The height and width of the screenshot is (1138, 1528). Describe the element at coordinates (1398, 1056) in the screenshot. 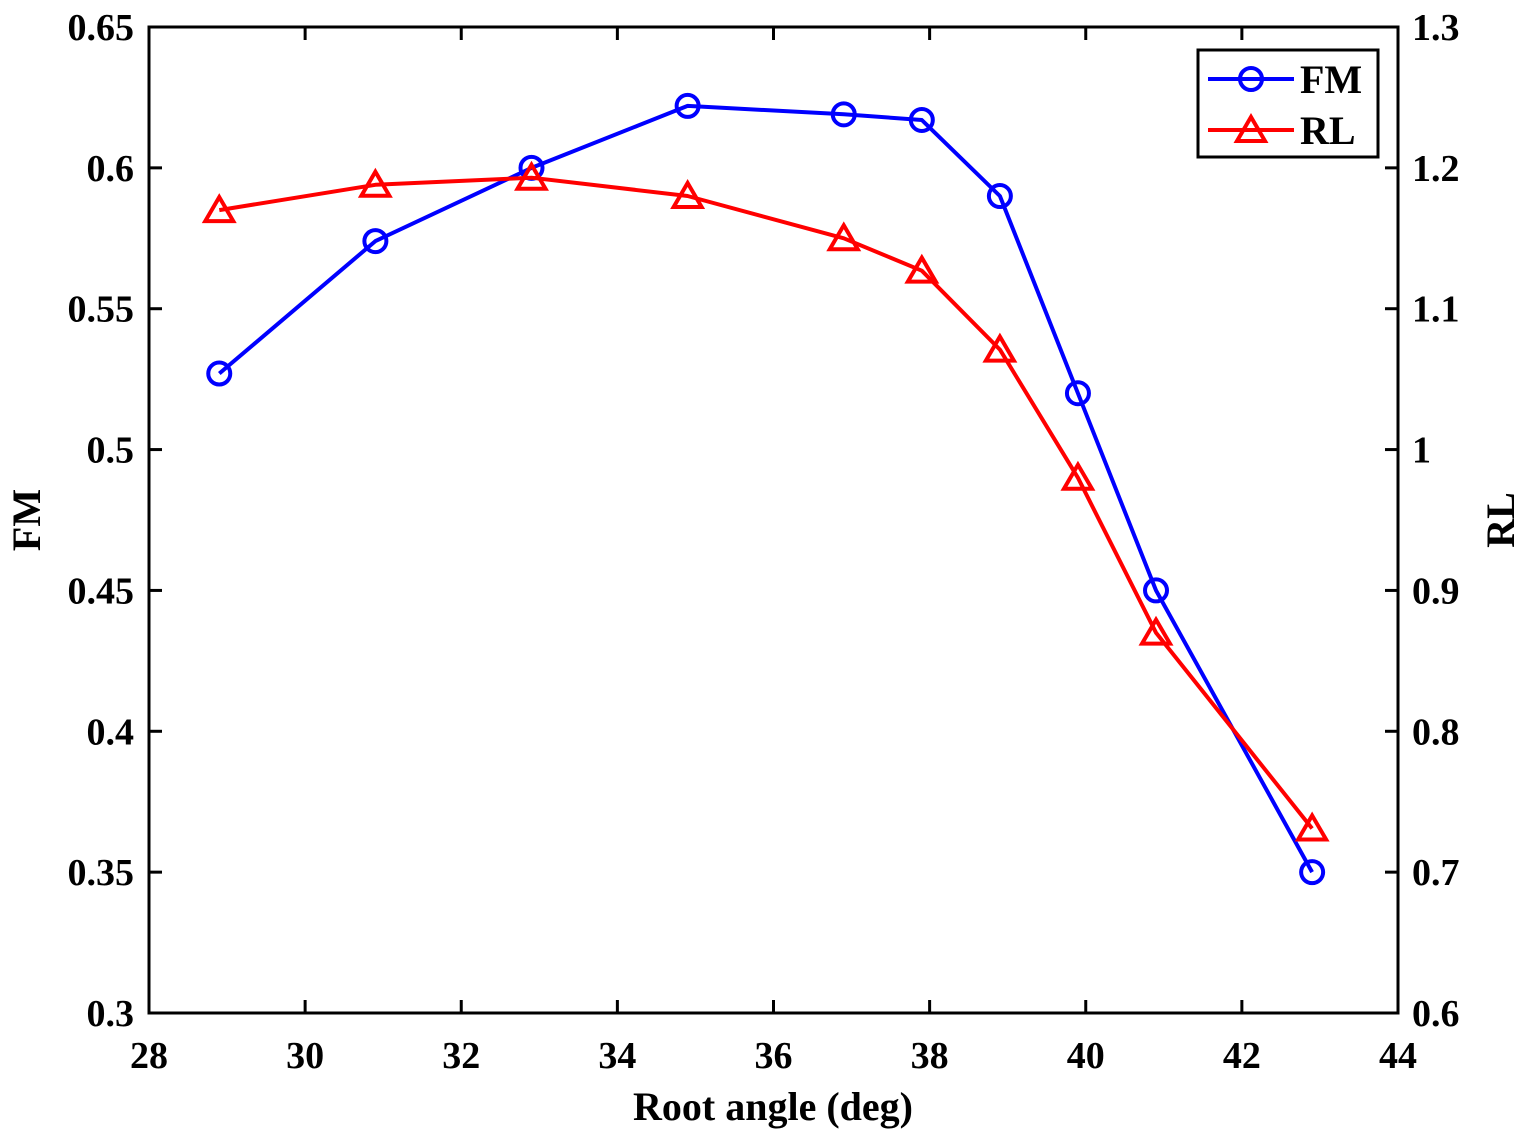

I see `x-tick-label: 44` at that location.